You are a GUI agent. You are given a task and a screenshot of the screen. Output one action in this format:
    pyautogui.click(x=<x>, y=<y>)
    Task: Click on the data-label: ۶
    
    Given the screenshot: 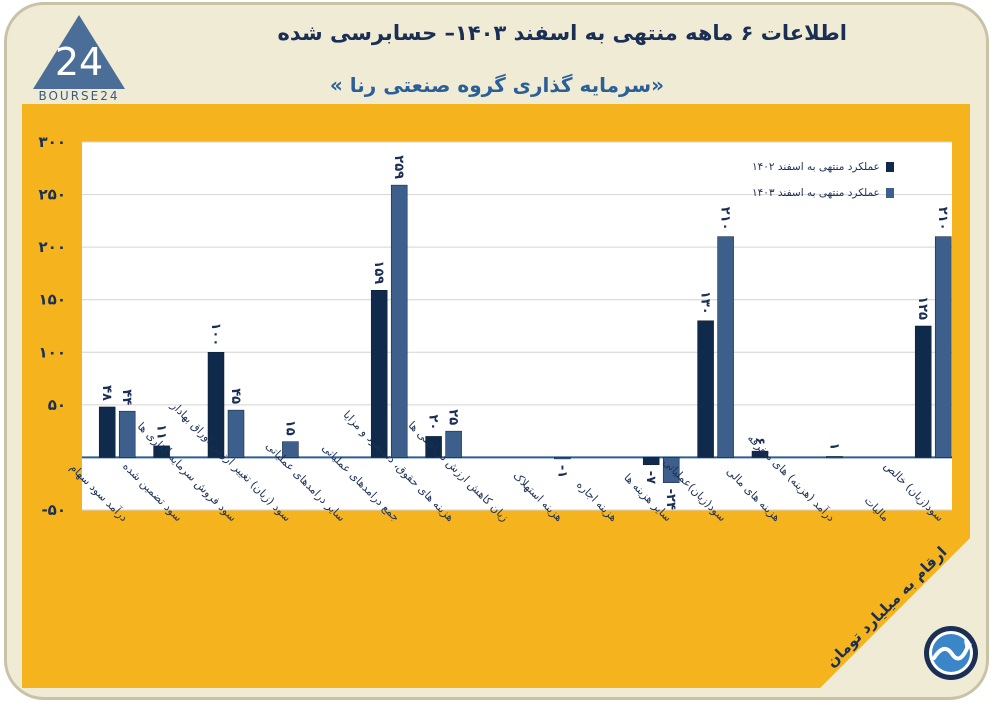 What is the action you would take?
    pyautogui.click(x=759, y=441)
    